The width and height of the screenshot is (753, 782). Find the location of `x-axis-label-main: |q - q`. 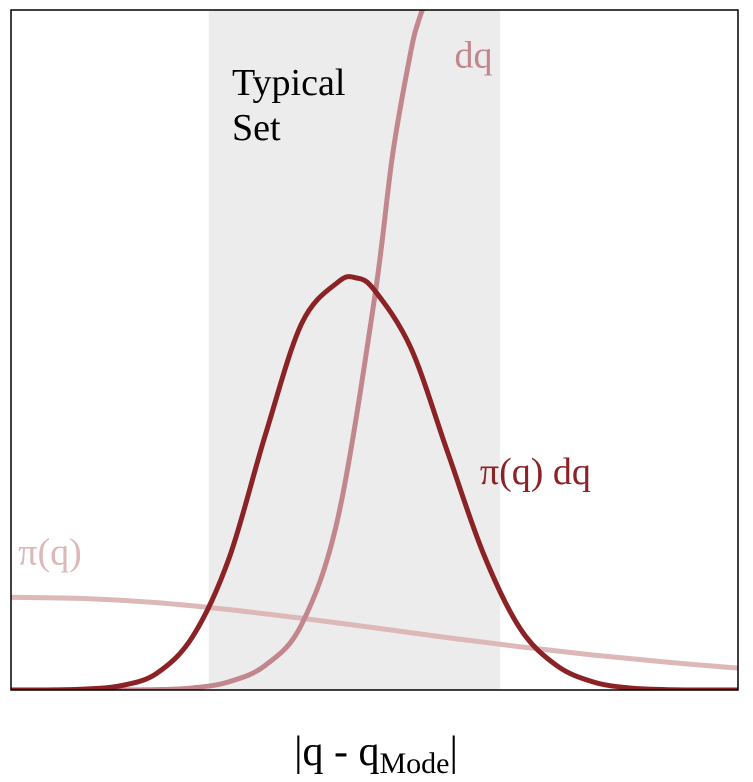

x-axis-label-main: |q - q is located at coordinates (336, 752).